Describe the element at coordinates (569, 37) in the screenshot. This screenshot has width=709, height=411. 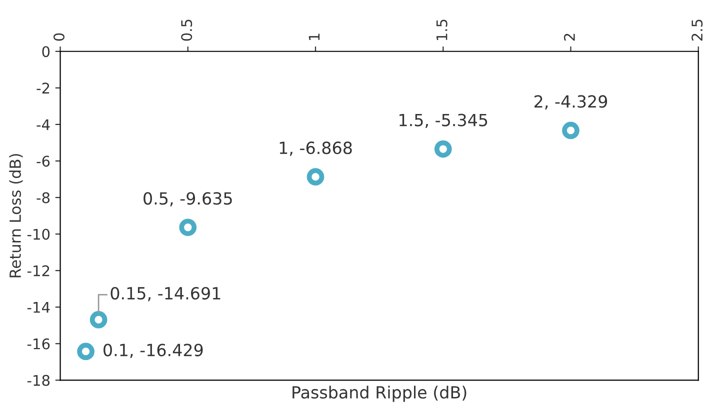
I see `x-tick-label: 2` at that location.